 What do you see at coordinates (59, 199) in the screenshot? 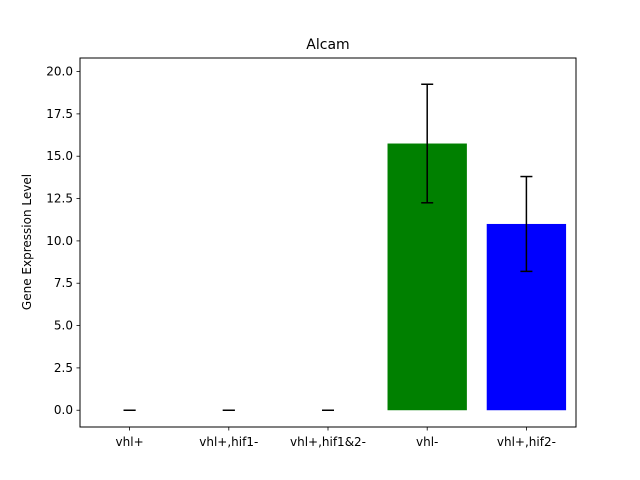
I see `y-tick-label-5: 12.5` at bounding box center [59, 199].